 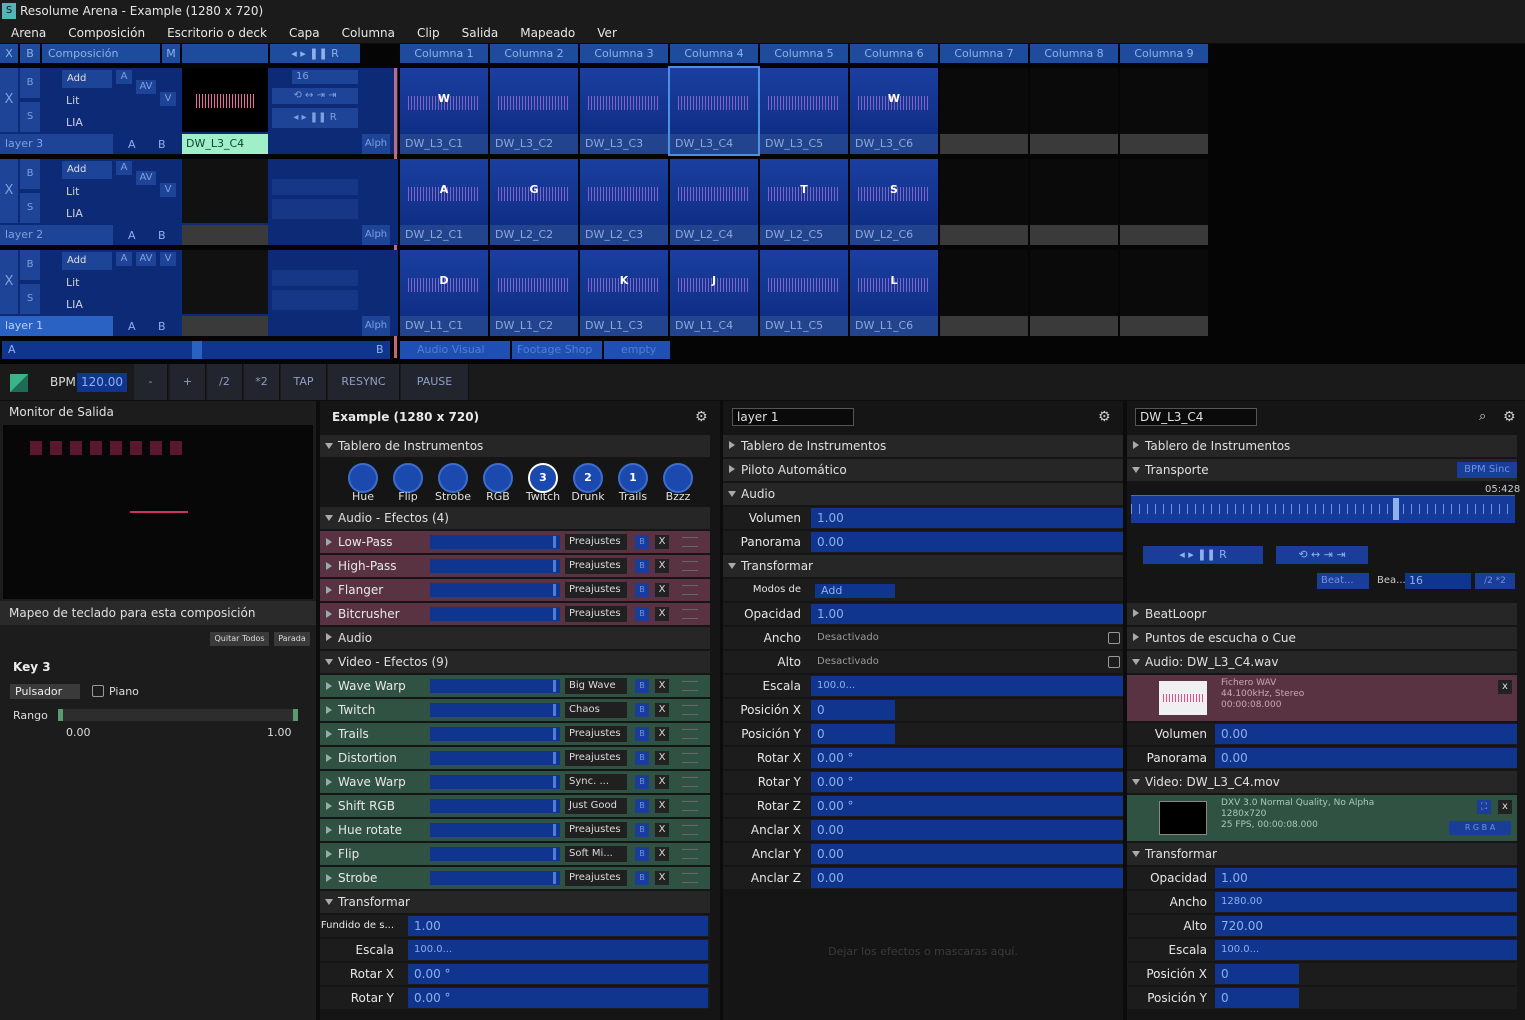 What do you see at coordinates (376, 235) in the screenshot?
I see `layer-alpha-button: Alph` at bounding box center [376, 235].